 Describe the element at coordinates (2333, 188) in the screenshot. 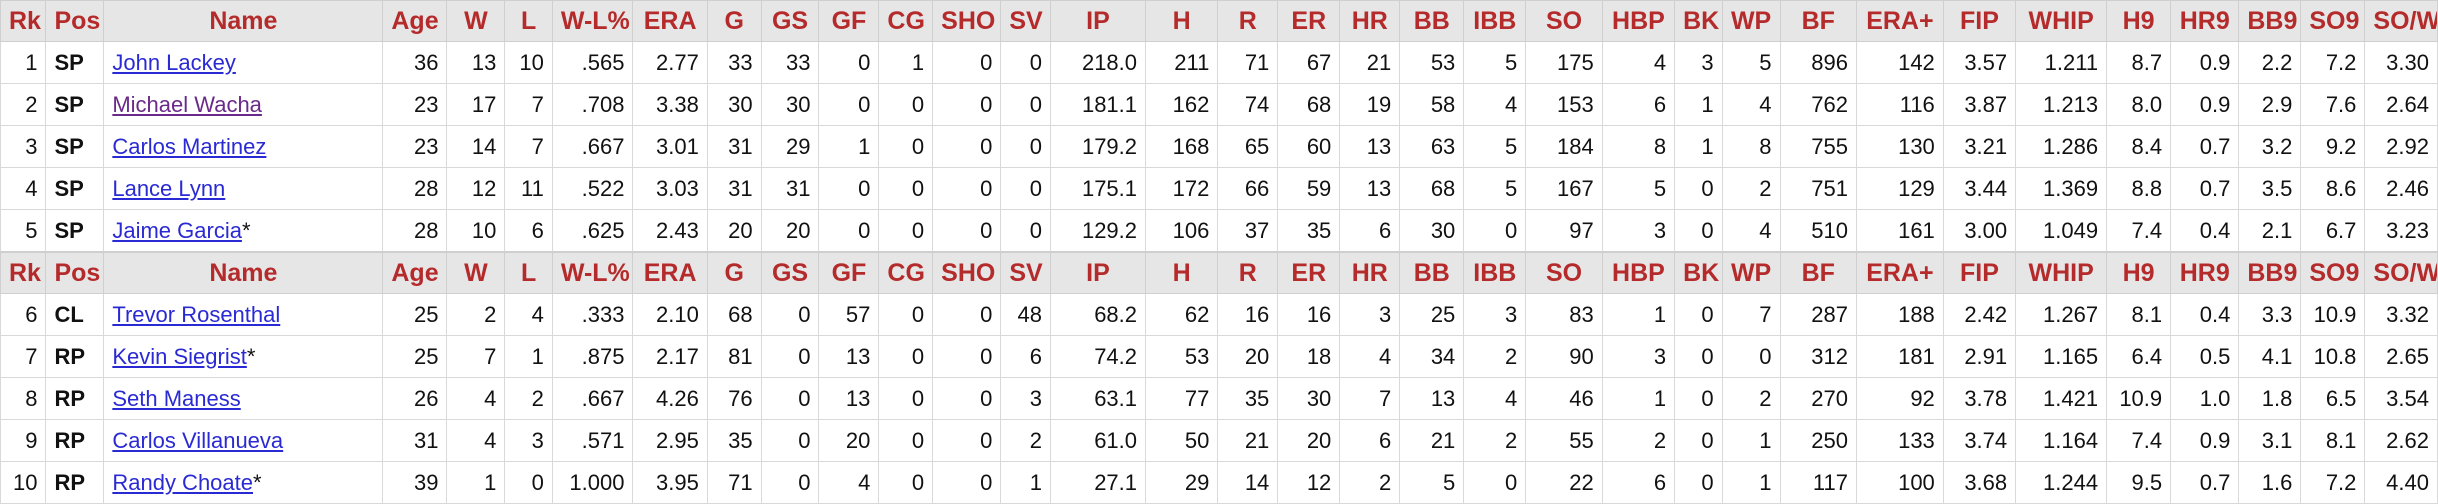

I see `stat-cell-so9: 8.6` at that location.